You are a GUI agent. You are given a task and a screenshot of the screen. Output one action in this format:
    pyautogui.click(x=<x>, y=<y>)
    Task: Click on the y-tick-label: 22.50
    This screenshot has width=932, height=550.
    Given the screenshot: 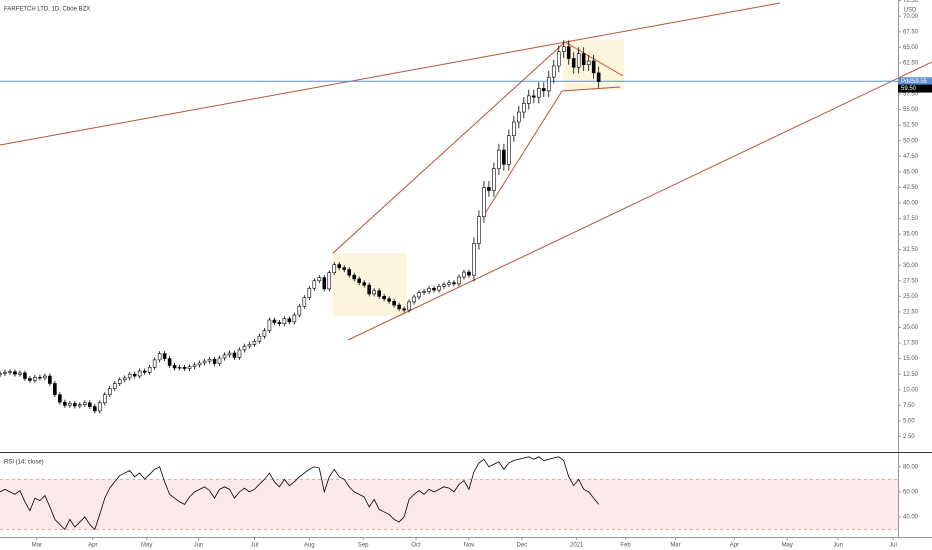 What is the action you would take?
    pyautogui.click(x=911, y=312)
    